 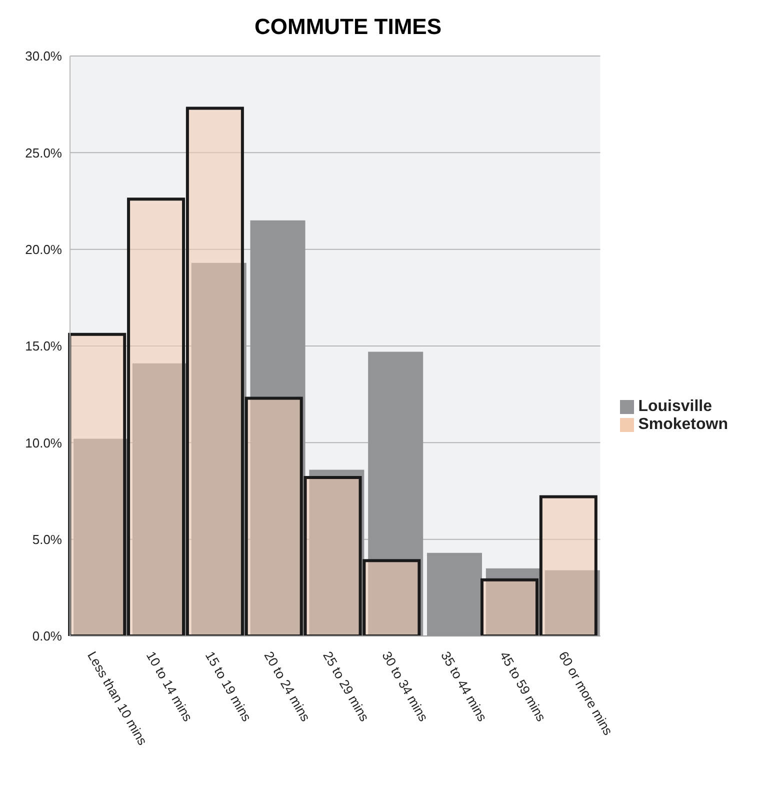 What do you see at coordinates (47, 539) in the screenshot?
I see `y-tick-label: 5.0%` at bounding box center [47, 539].